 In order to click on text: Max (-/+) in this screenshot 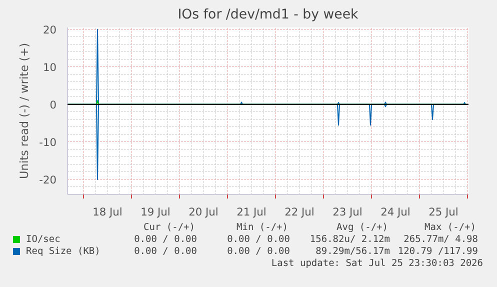, I will do `click(450, 228)`.